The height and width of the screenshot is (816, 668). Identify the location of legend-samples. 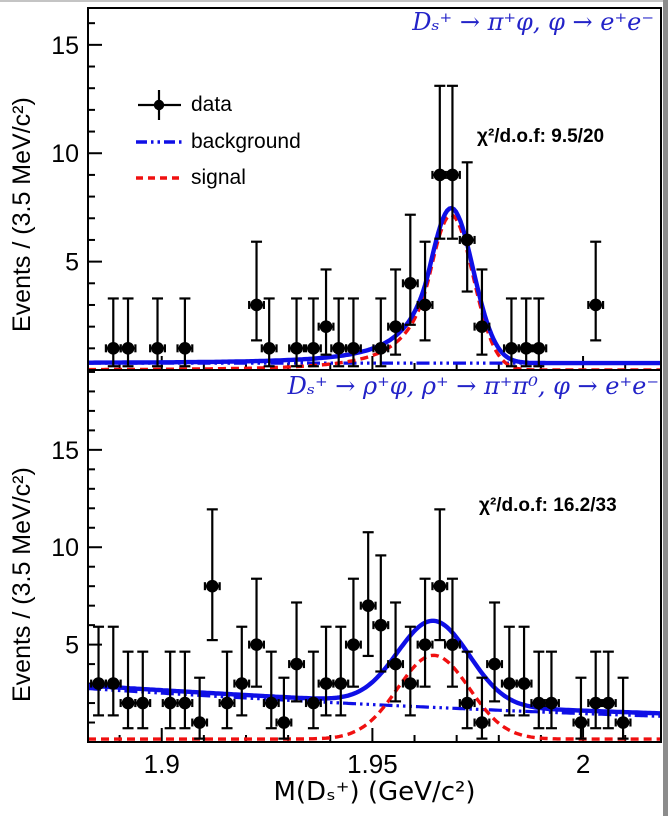
(160, 135).